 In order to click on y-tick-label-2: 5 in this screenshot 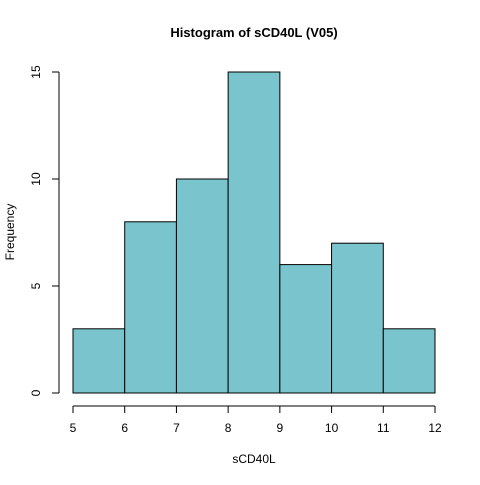, I will do `click(36, 285)`.